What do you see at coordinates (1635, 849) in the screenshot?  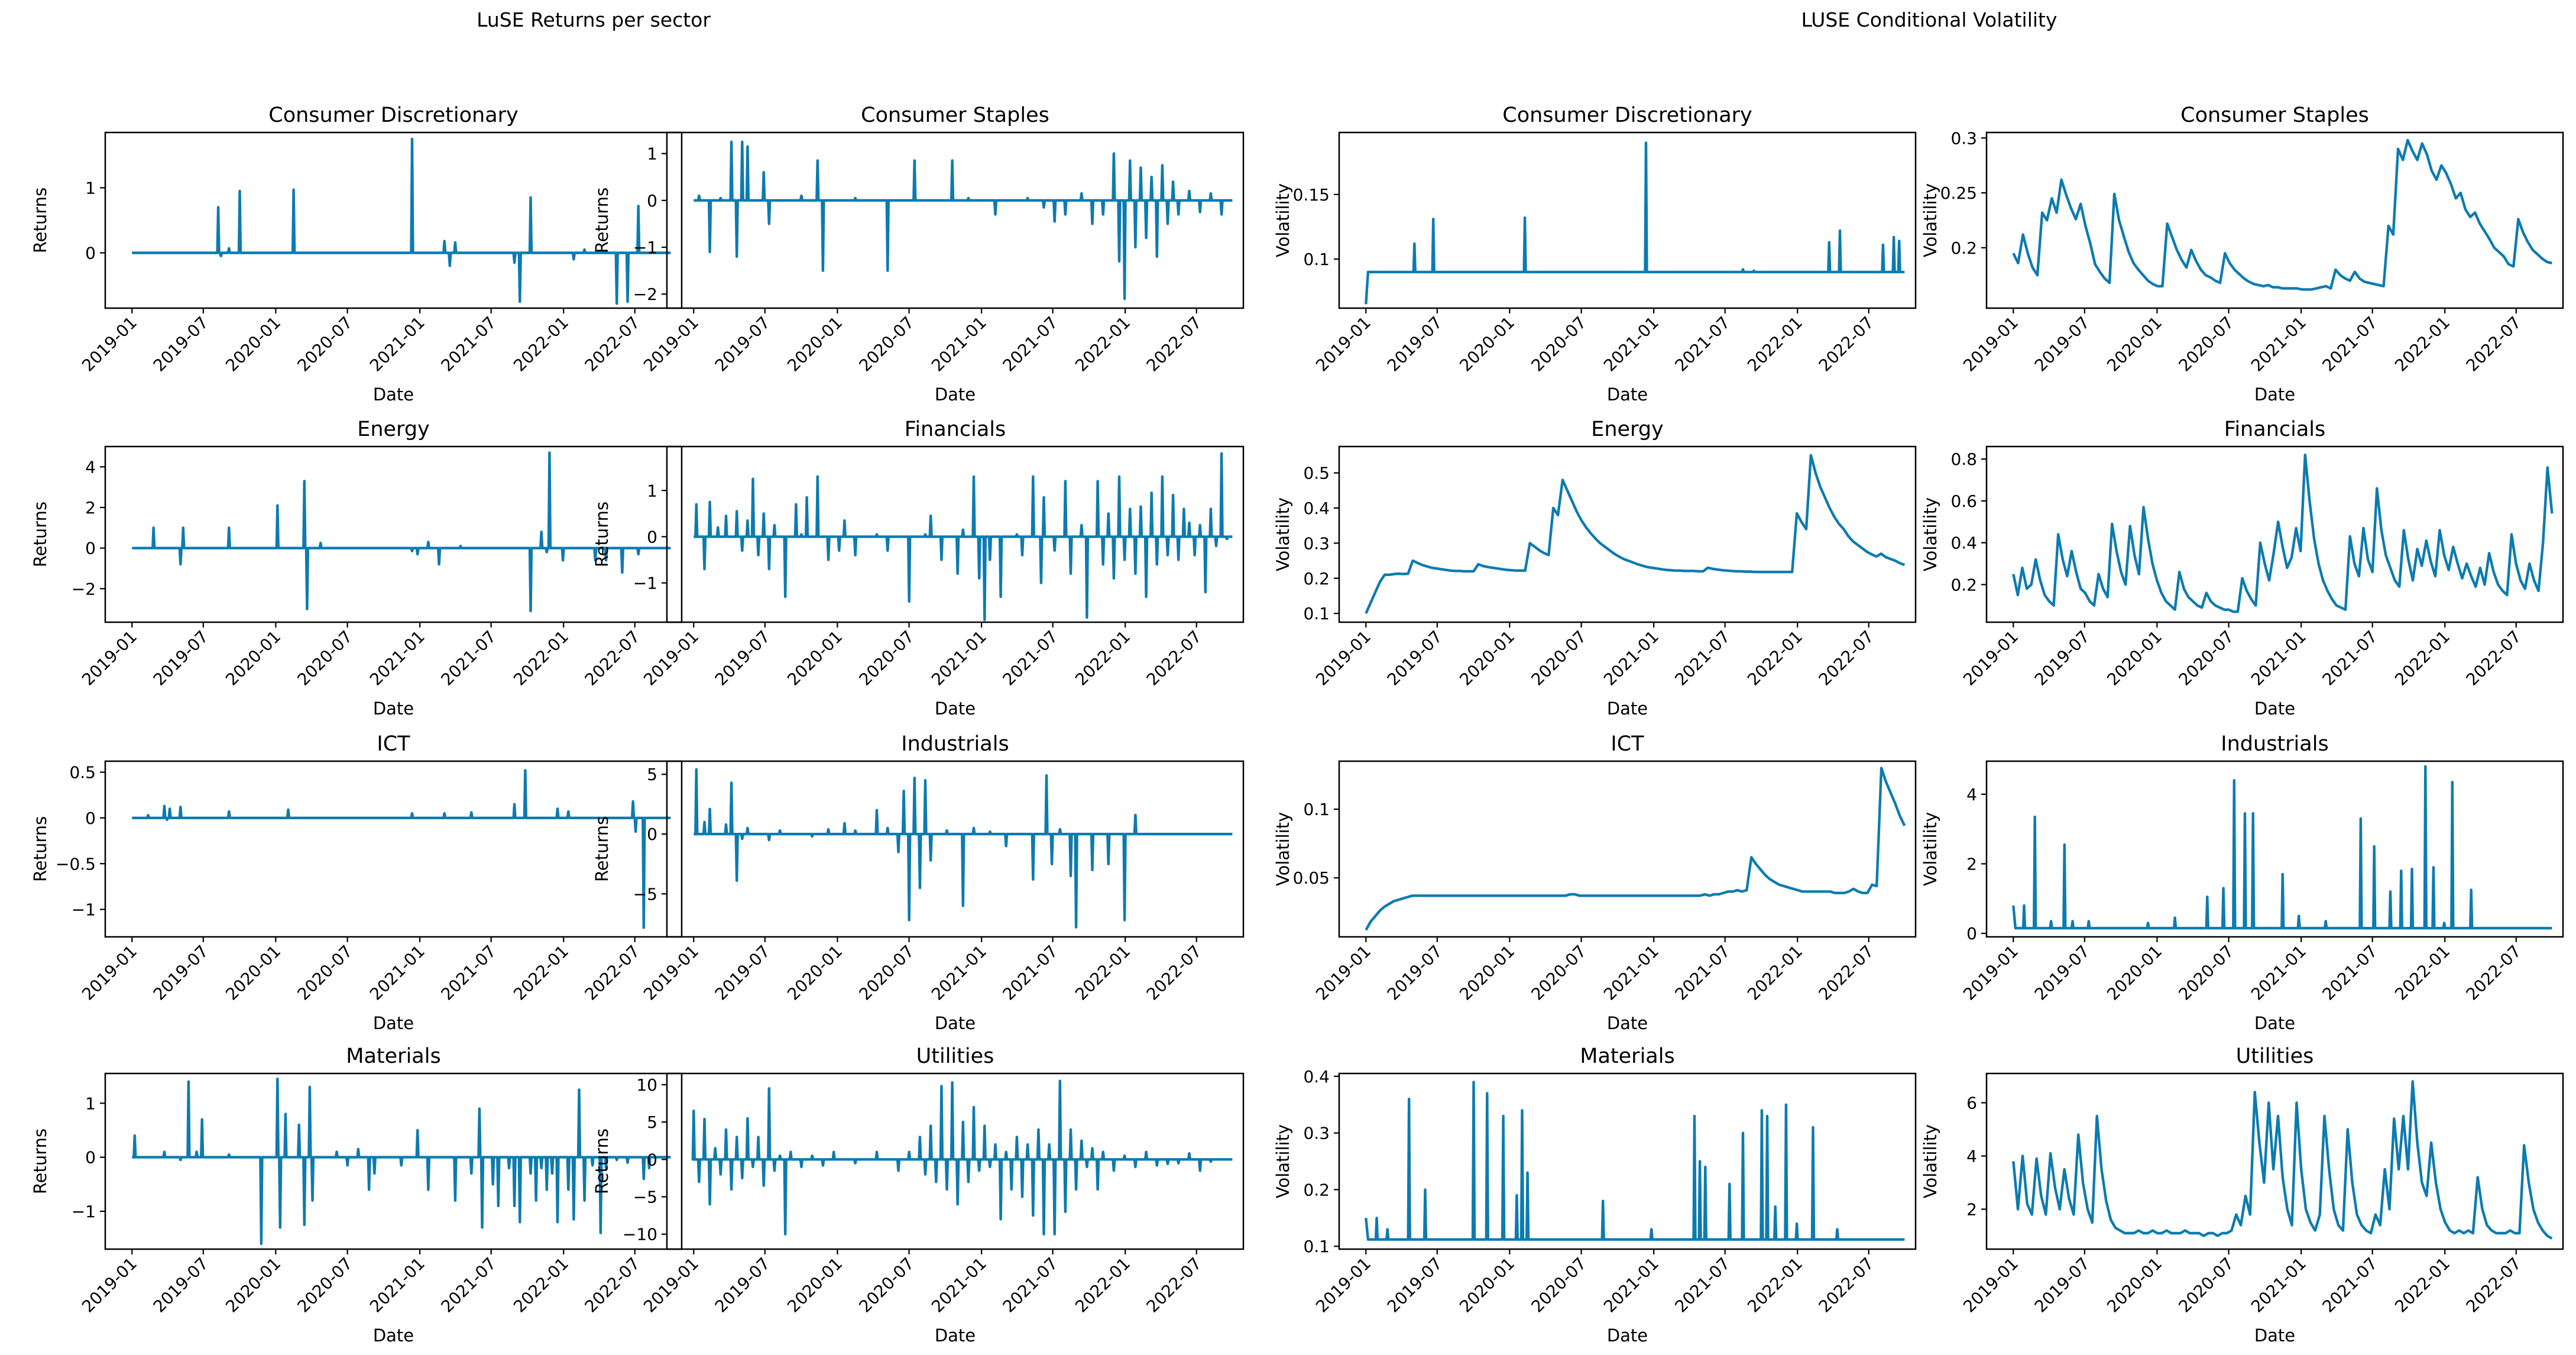 I see `series-line-volatility-ict` at bounding box center [1635, 849].